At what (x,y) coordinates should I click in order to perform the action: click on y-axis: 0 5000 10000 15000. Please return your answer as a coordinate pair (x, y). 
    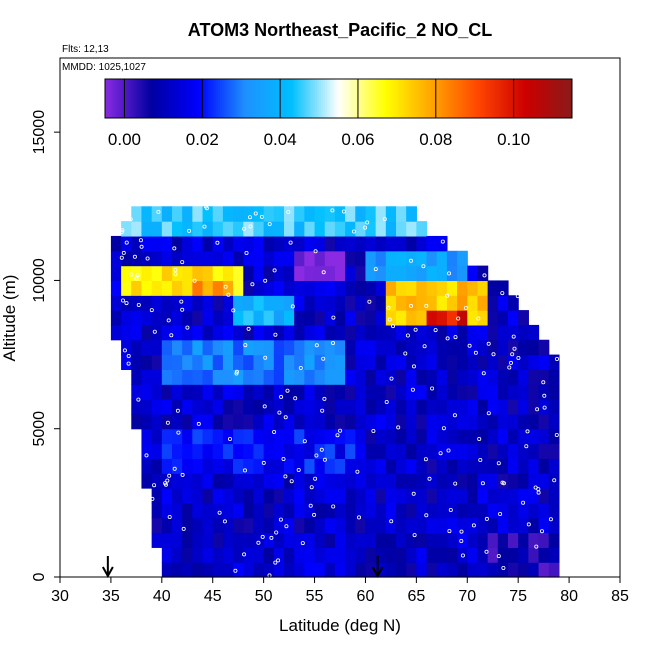
    Looking at the image, I should click on (45, 345).